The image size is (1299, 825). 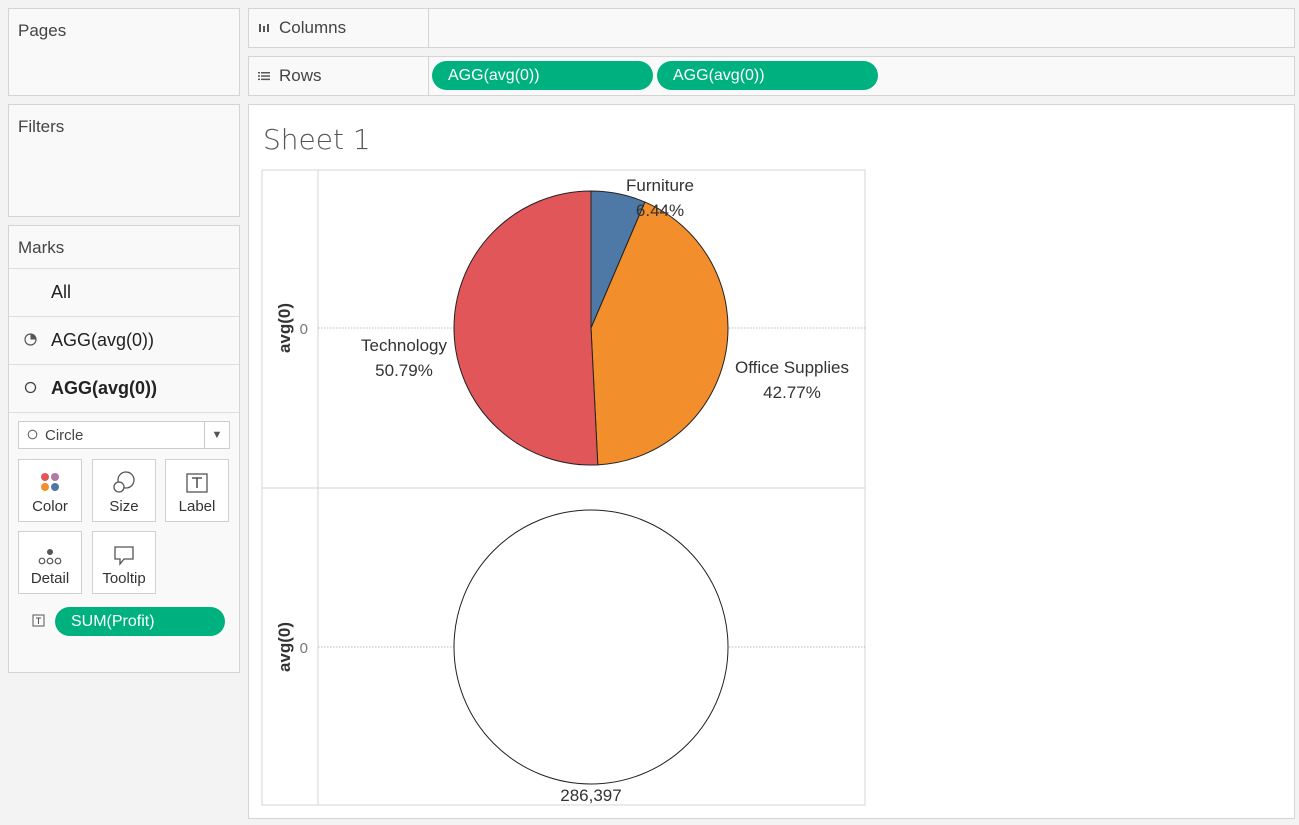 What do you see at coordinates (124, 52) in the screenshot?
I see `pages-panel: Pages` at bounding box center [124, 52].